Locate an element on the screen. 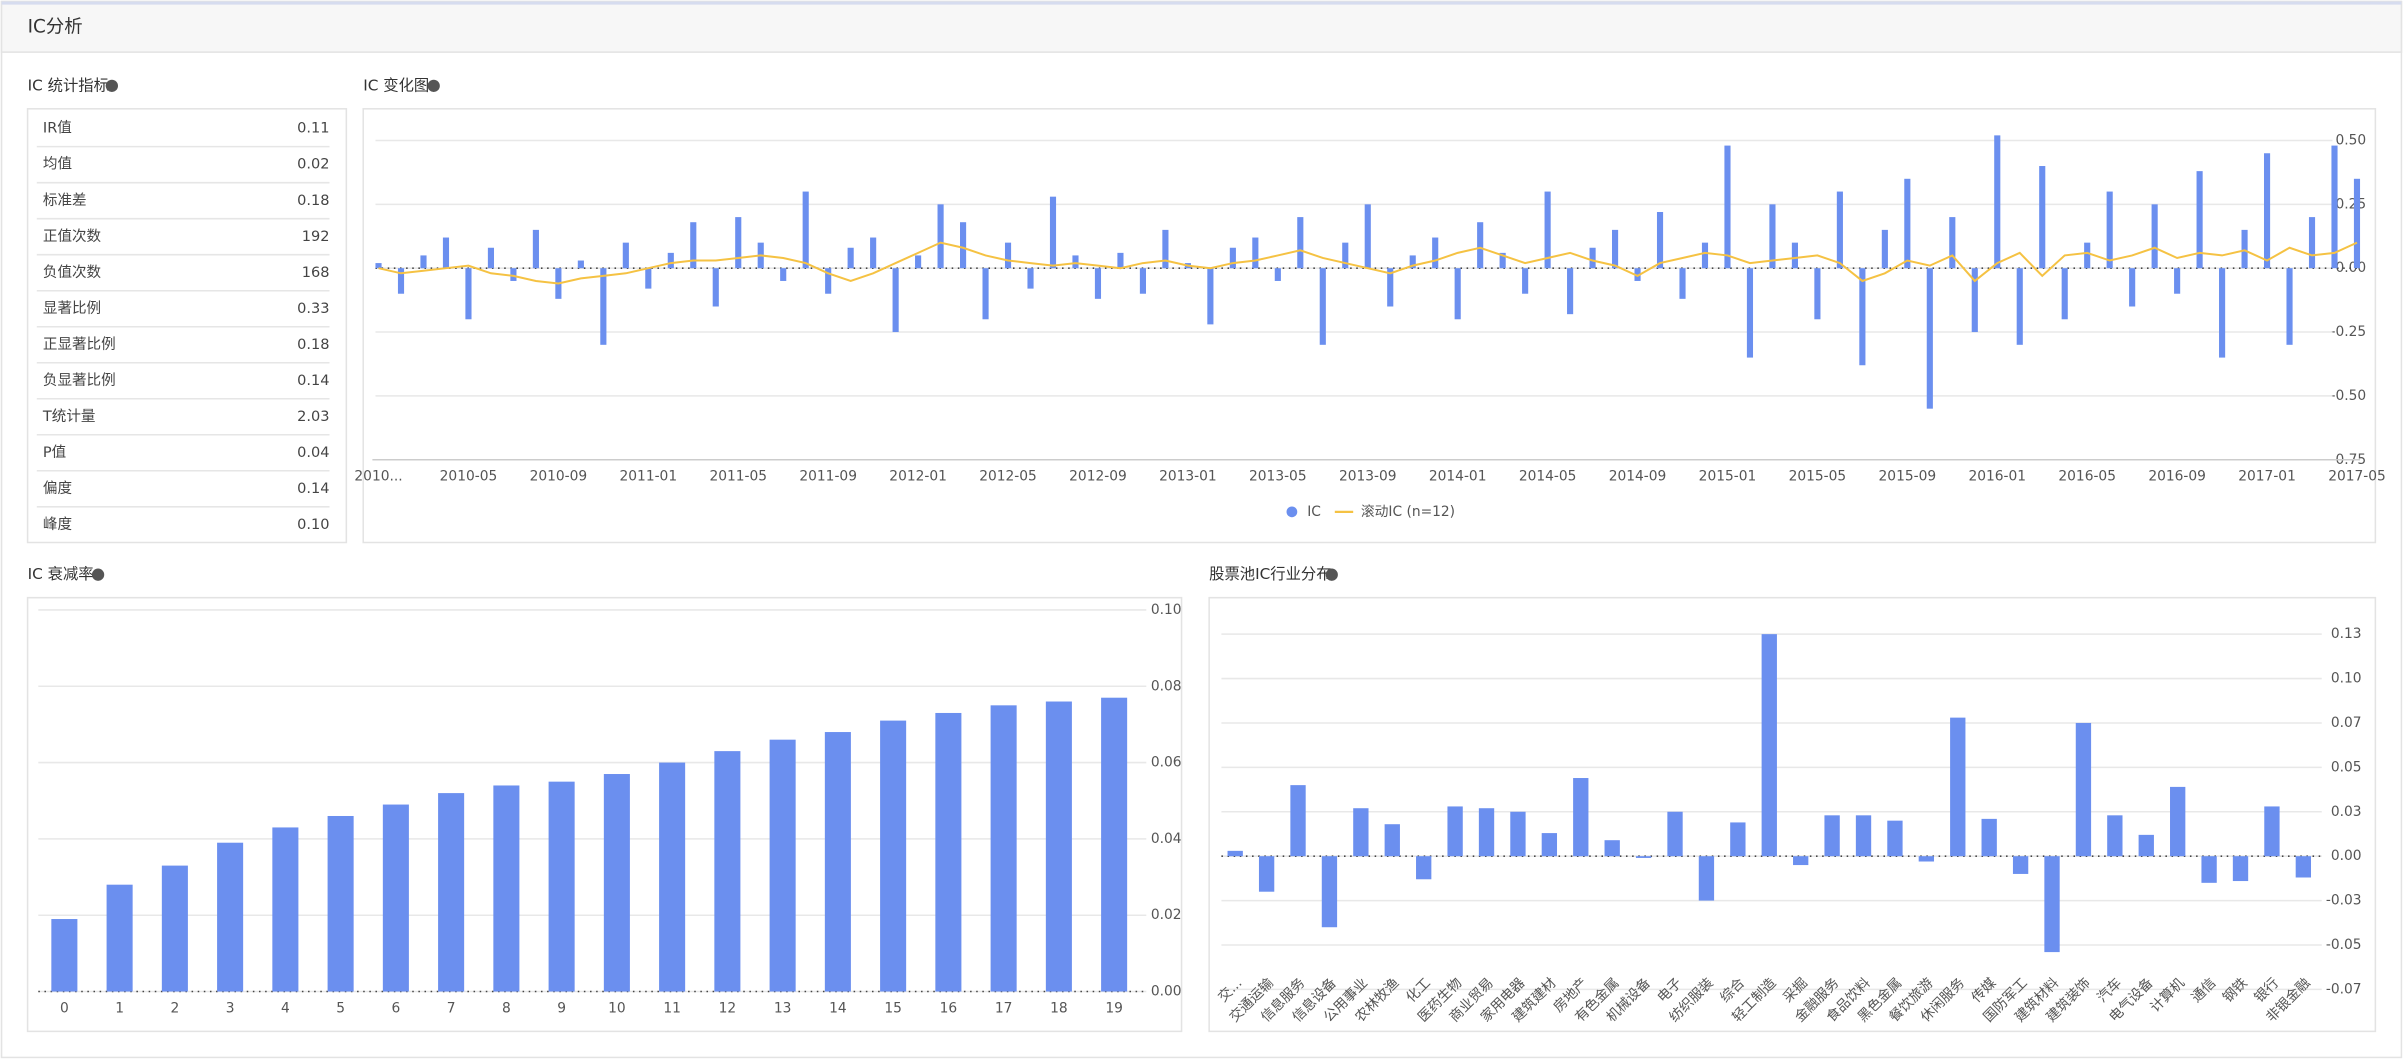 The image size is (2403, 1060). x-tick-label: 2015-05 is located at coordinates (1818, 477).